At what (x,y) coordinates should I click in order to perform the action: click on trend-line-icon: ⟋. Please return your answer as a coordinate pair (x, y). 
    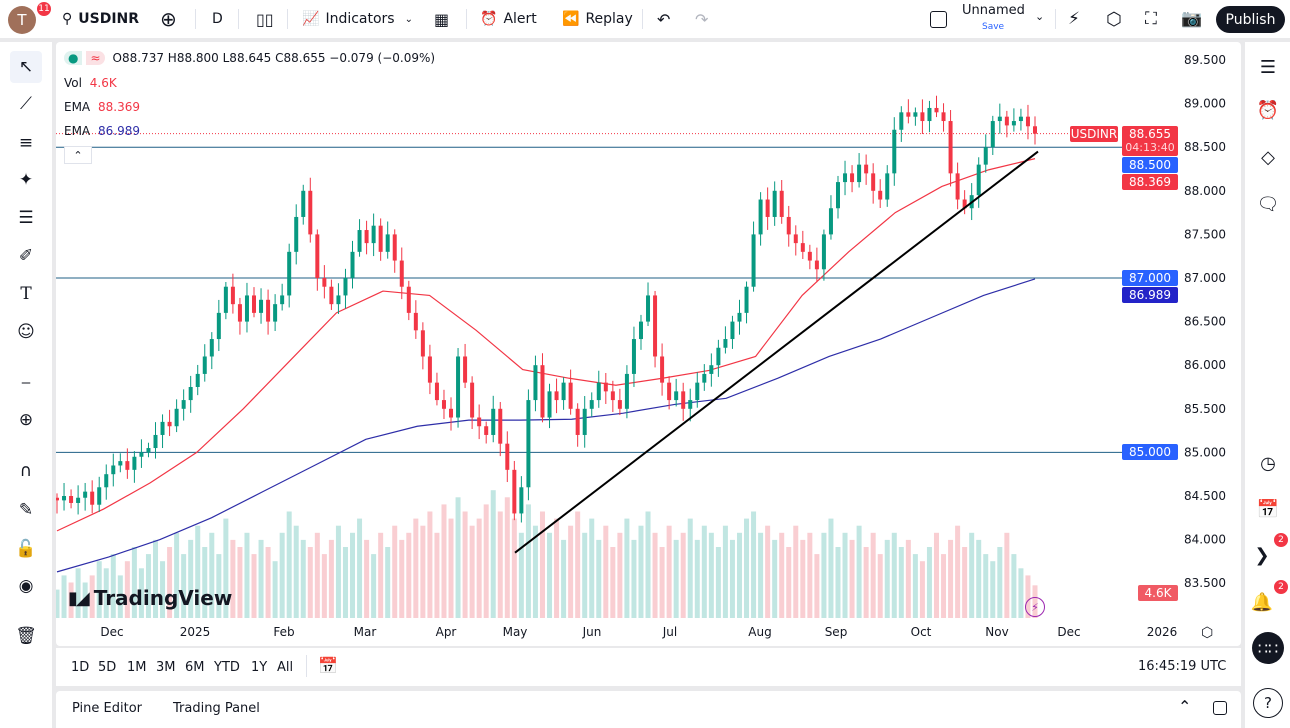
    Looking at the image, I should click on (26, 104).